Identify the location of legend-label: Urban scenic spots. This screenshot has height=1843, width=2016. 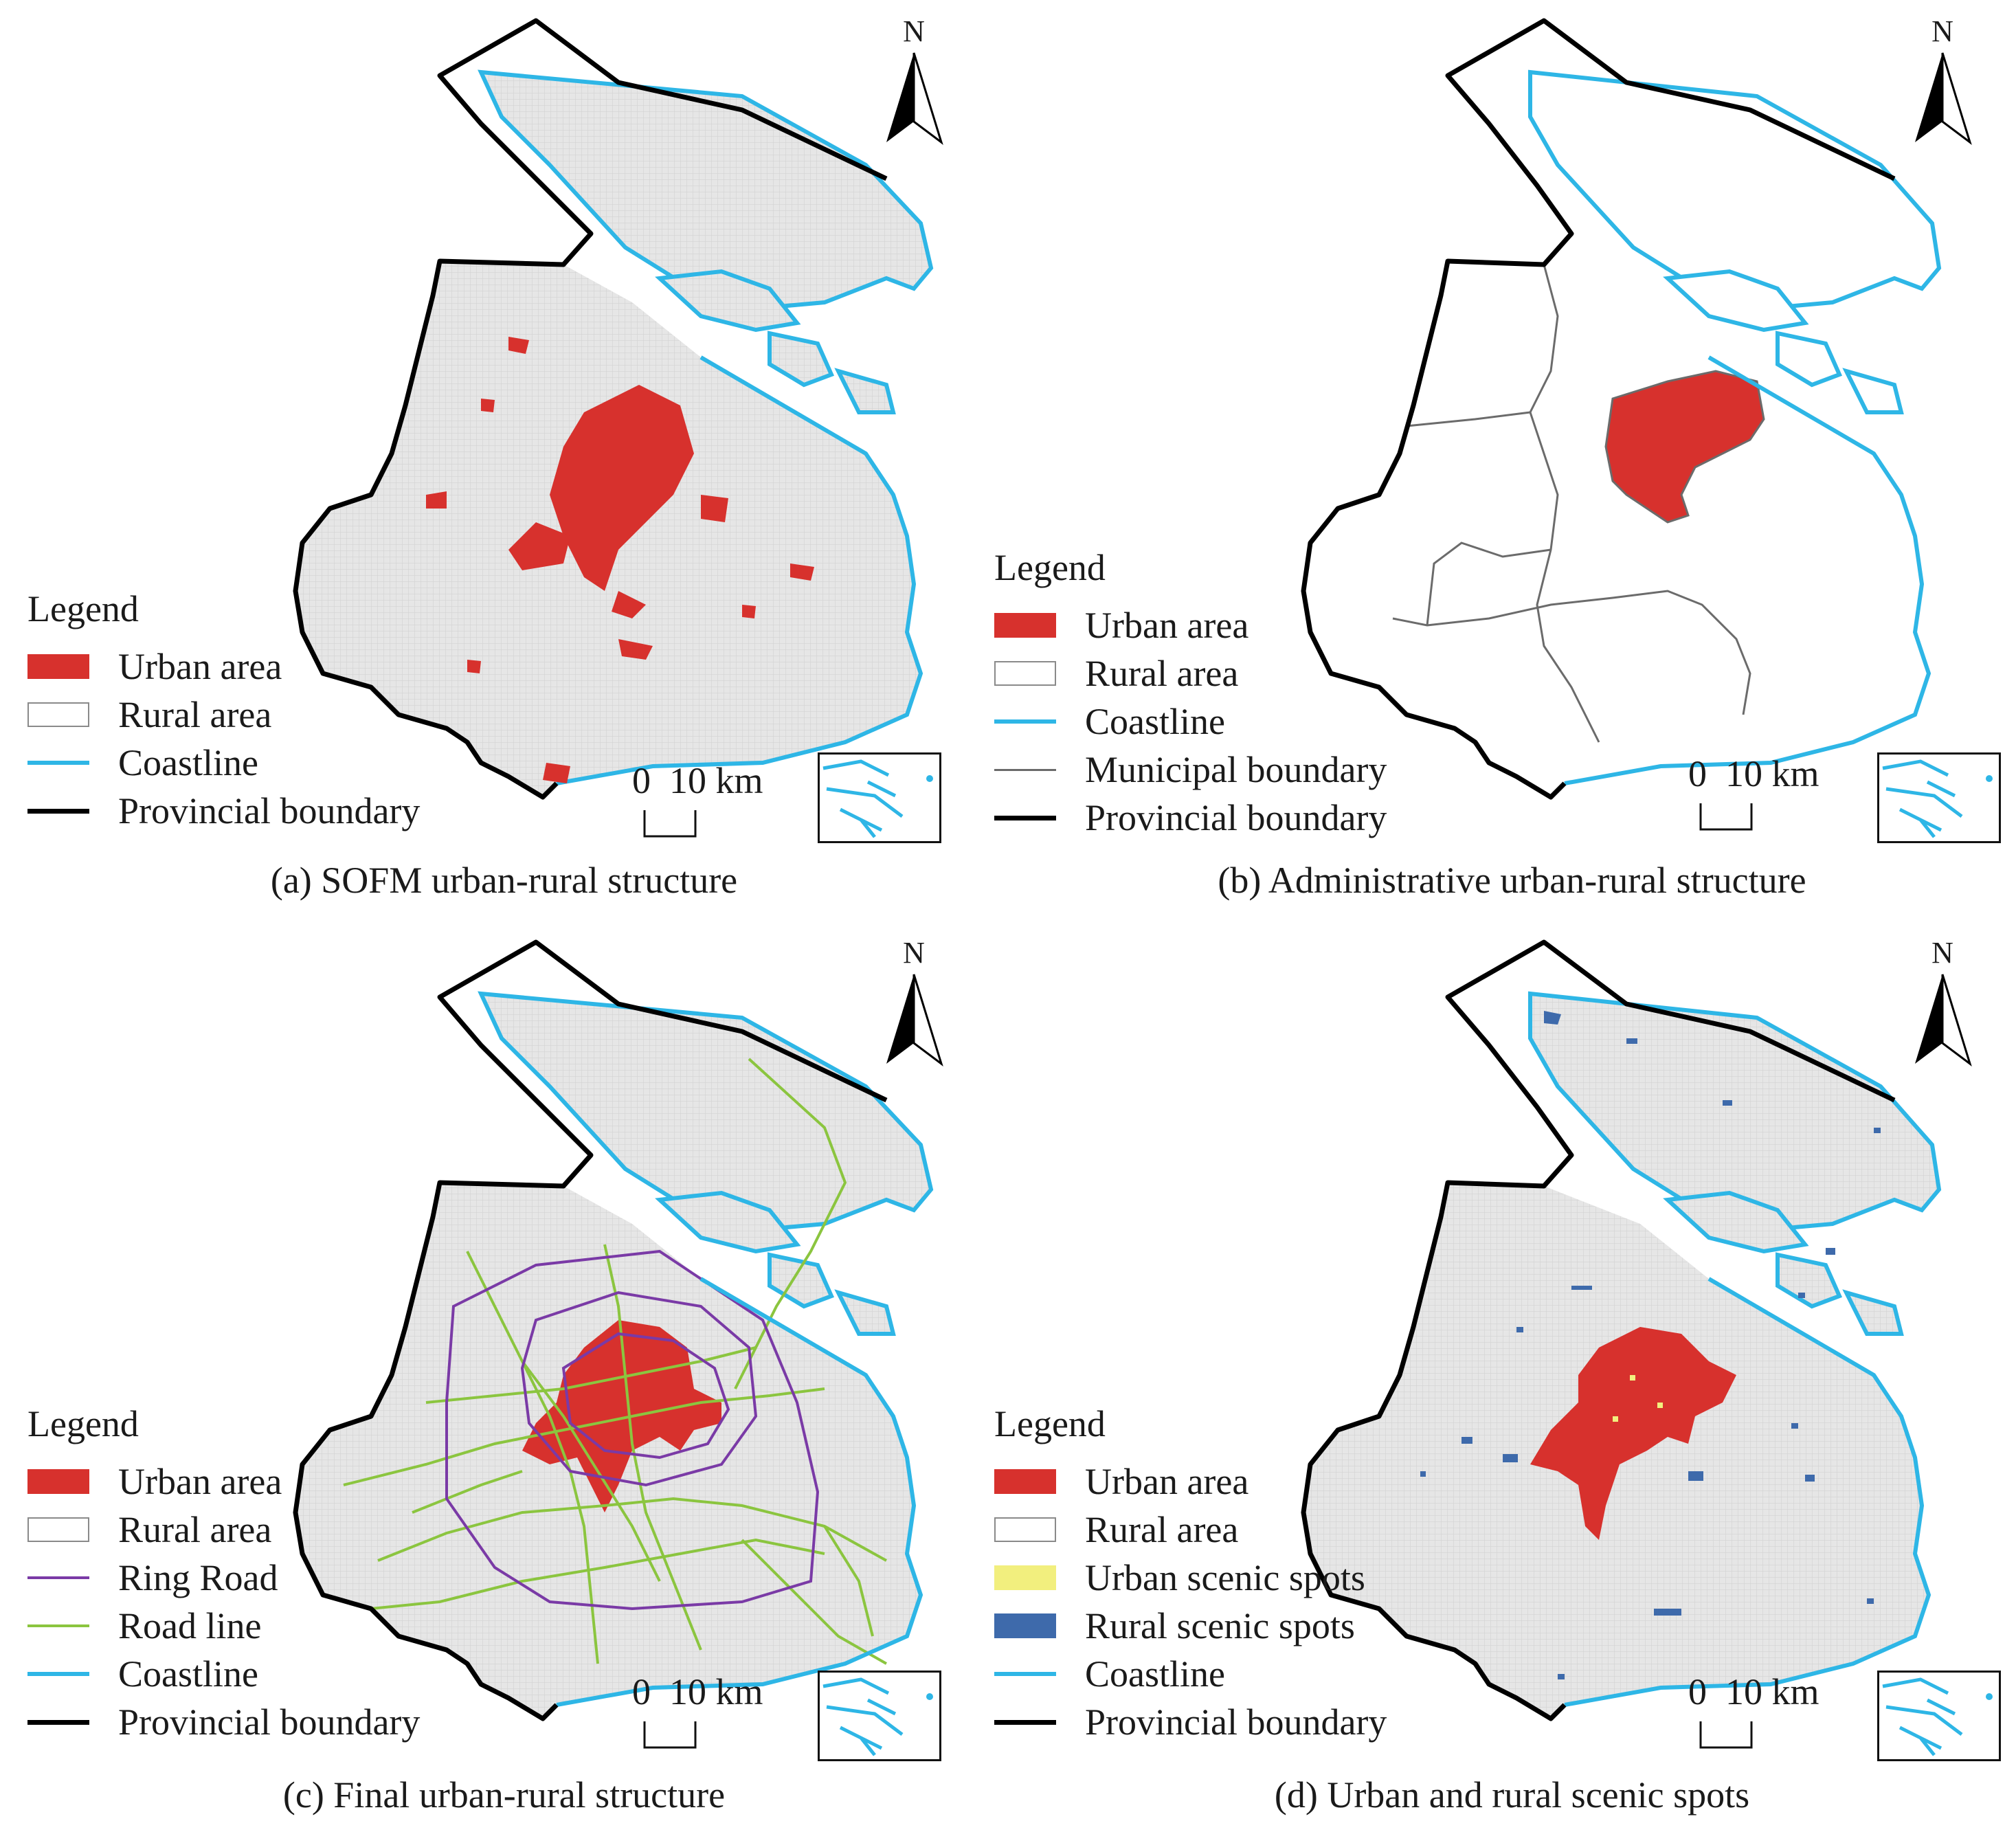
(1225, 1577).